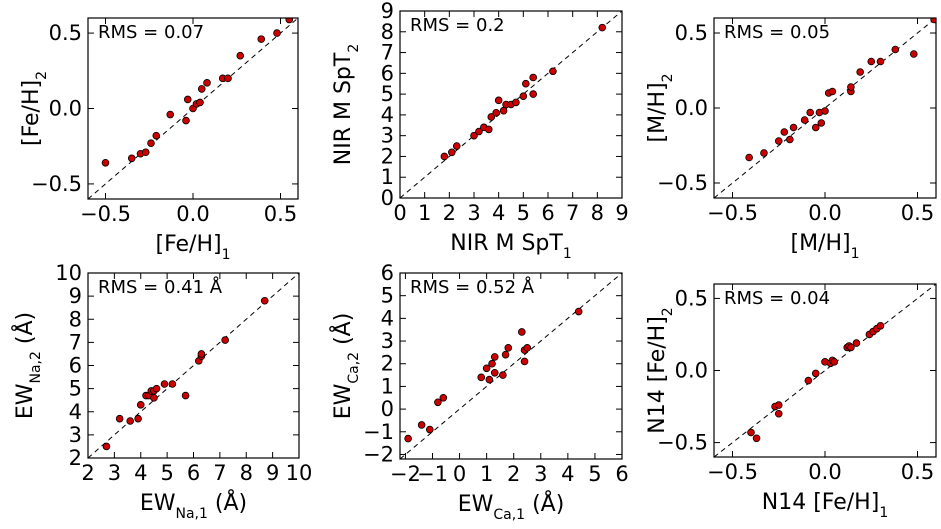 This screenshot has width=941, height=529. What do you see at coordinates (597, 213) in the screenshot?
I see `x-tick-label: 8` at bounding box center [597, 213].